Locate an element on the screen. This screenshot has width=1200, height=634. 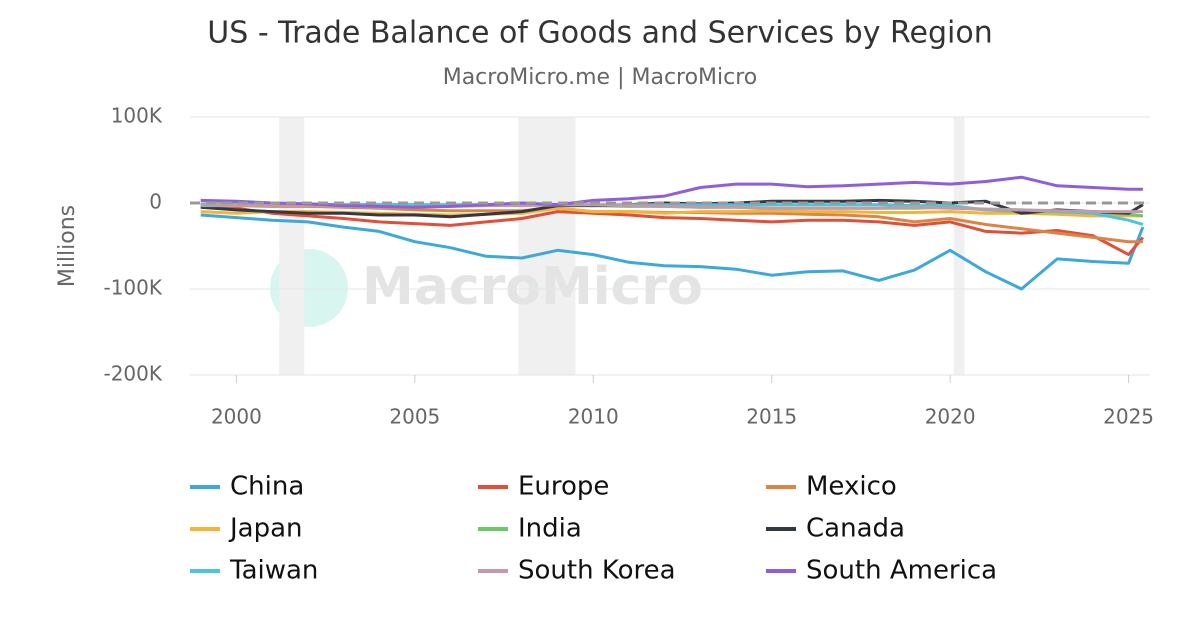
legend-label: Canada is located at coordinates (855, 529).